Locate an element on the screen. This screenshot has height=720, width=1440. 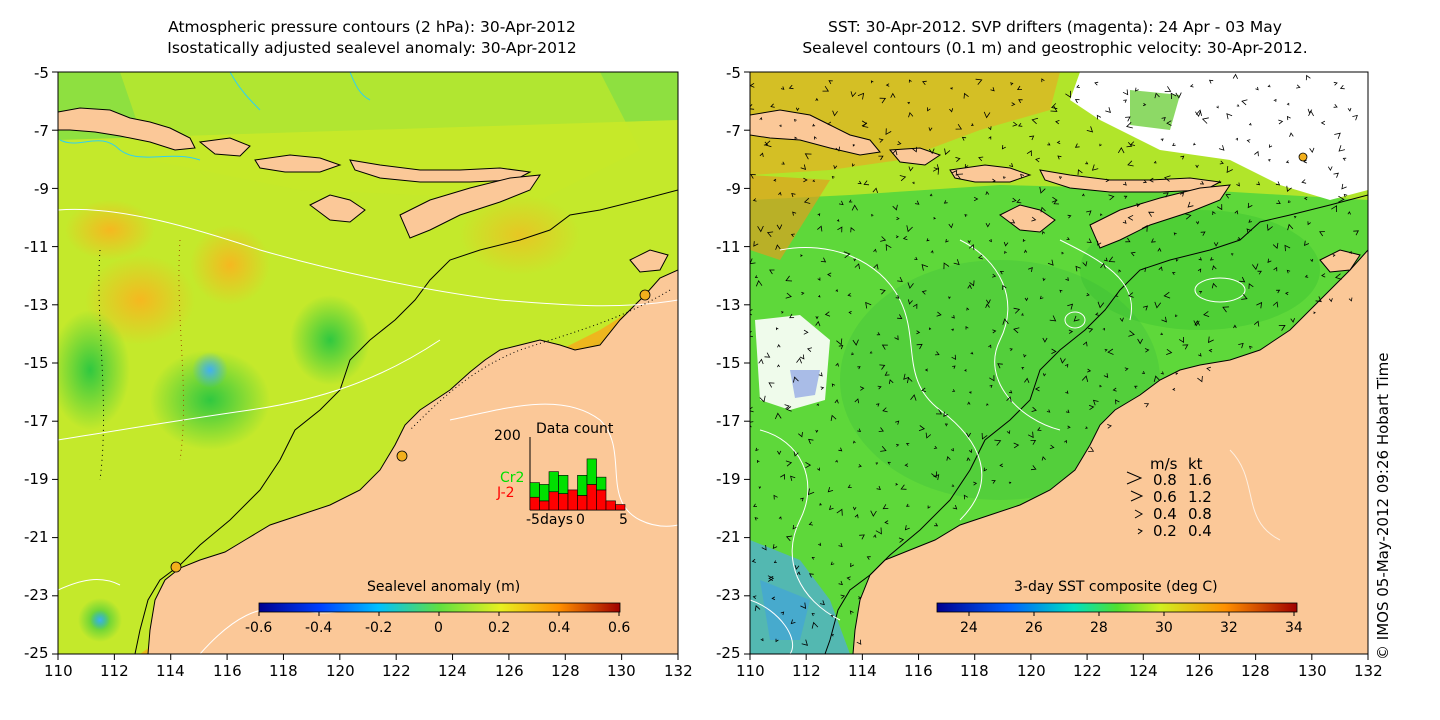
right-y-tick: -7 is located at coordinates (733, 131).